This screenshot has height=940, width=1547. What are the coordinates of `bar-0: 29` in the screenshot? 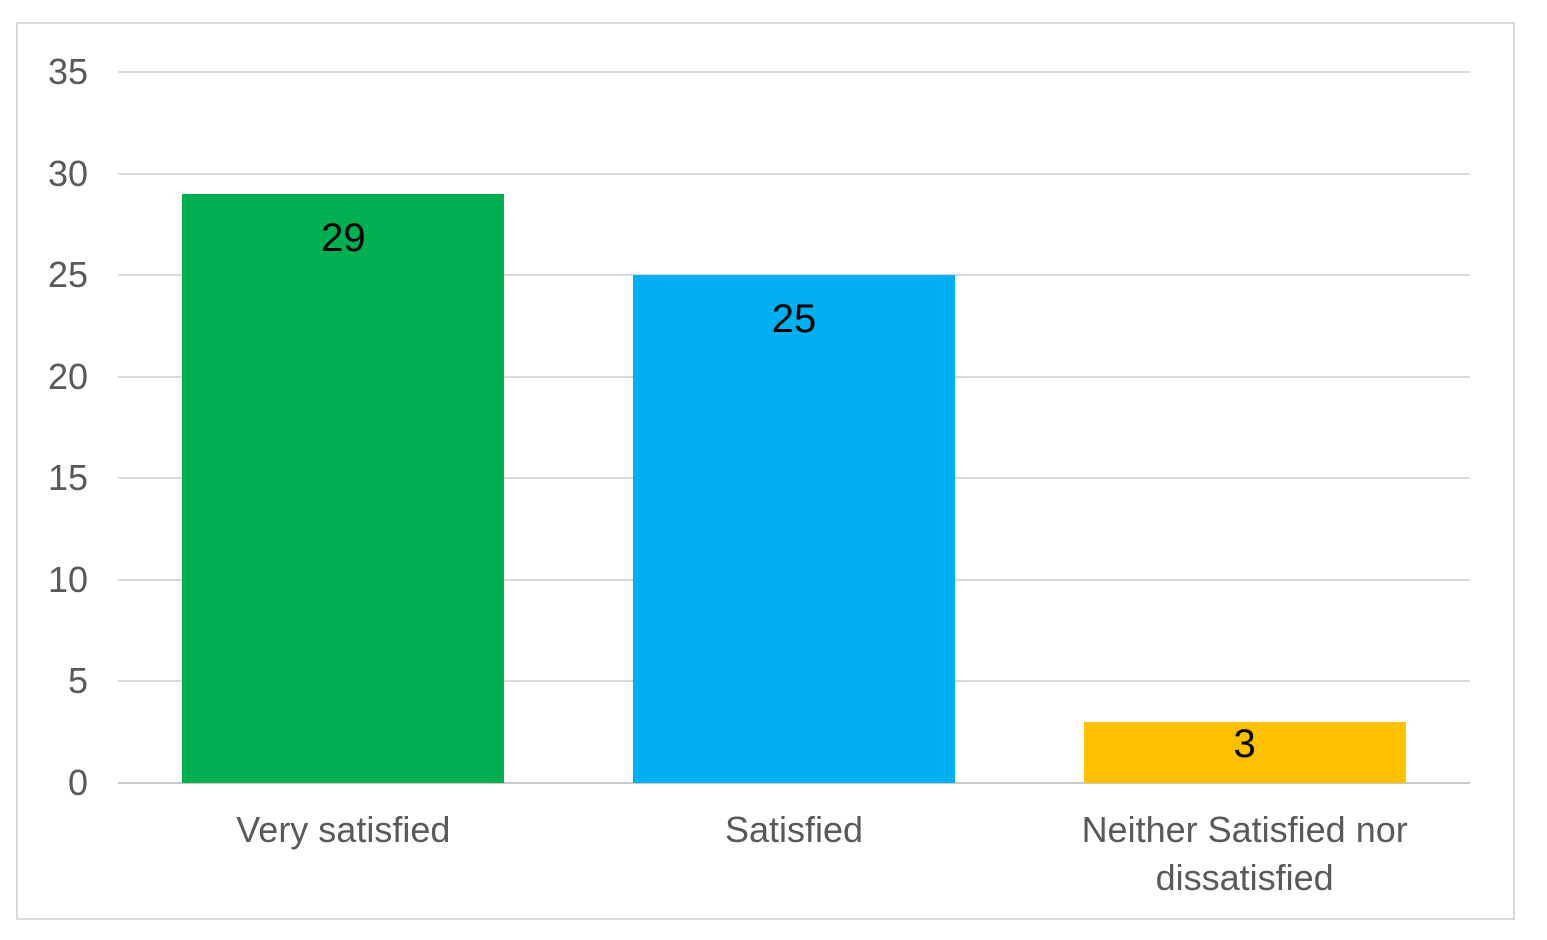 It's located at (343, 488).